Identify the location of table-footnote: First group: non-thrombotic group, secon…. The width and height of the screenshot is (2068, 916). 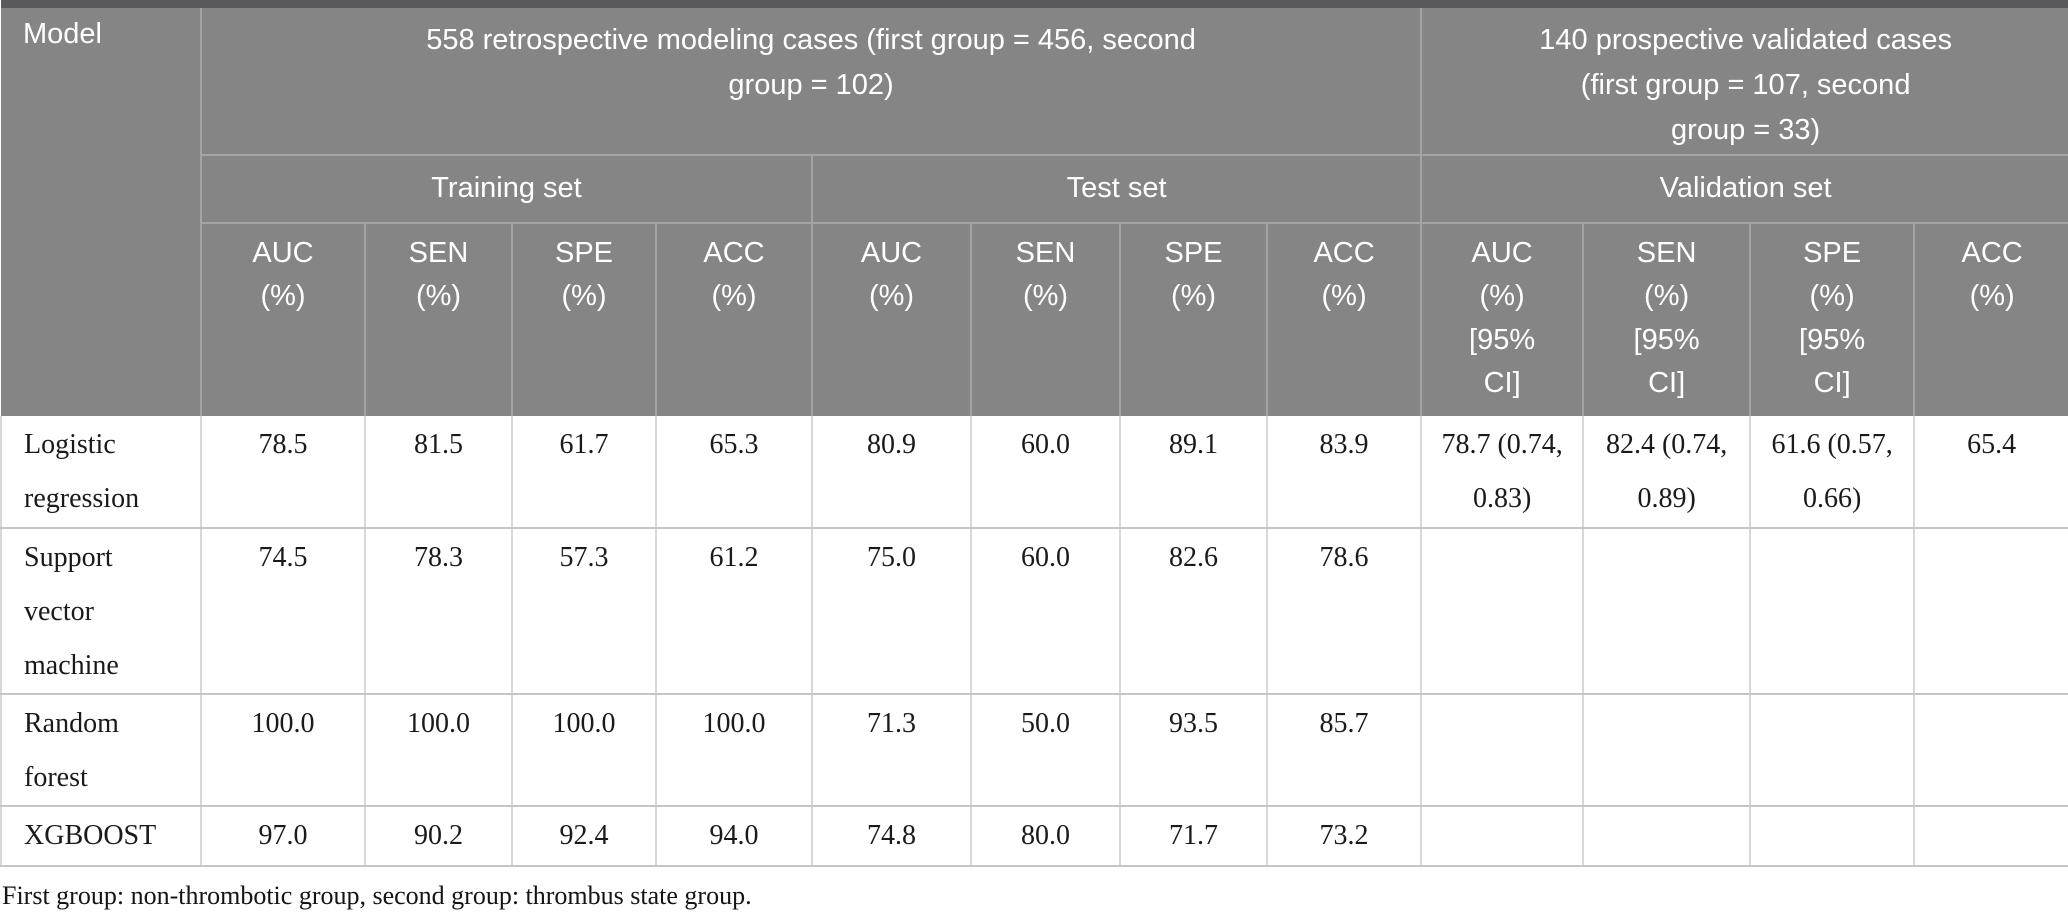
(377, 895).